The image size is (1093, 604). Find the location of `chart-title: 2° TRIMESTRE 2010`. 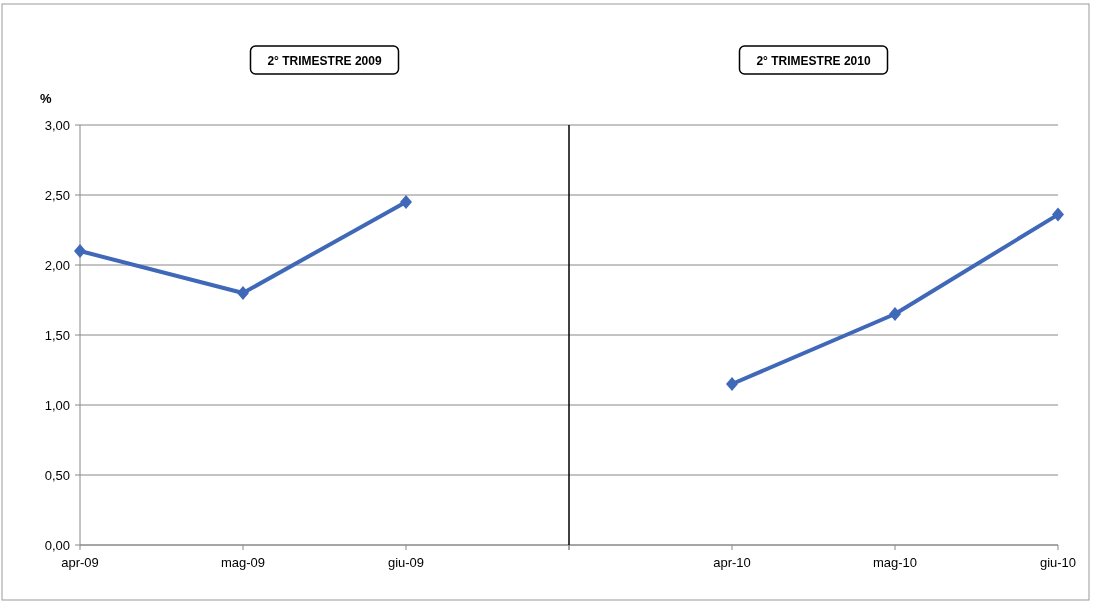

chart-title: 2° TRIMESTRE 2010 is located at coordinates (813, 61).